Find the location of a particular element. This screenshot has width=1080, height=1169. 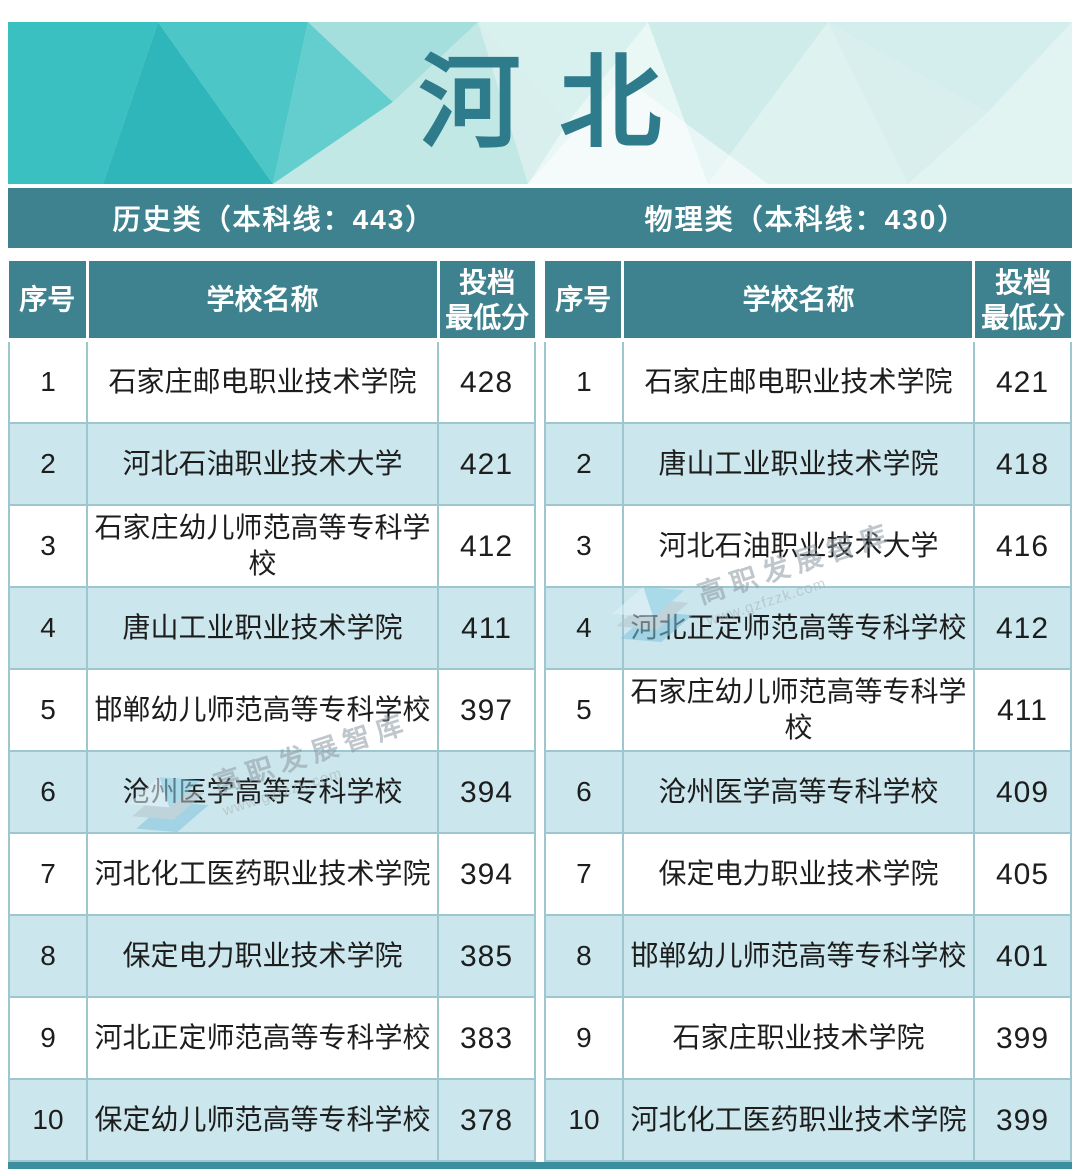

score-value: 409 is located at coordinates (1022, 792).